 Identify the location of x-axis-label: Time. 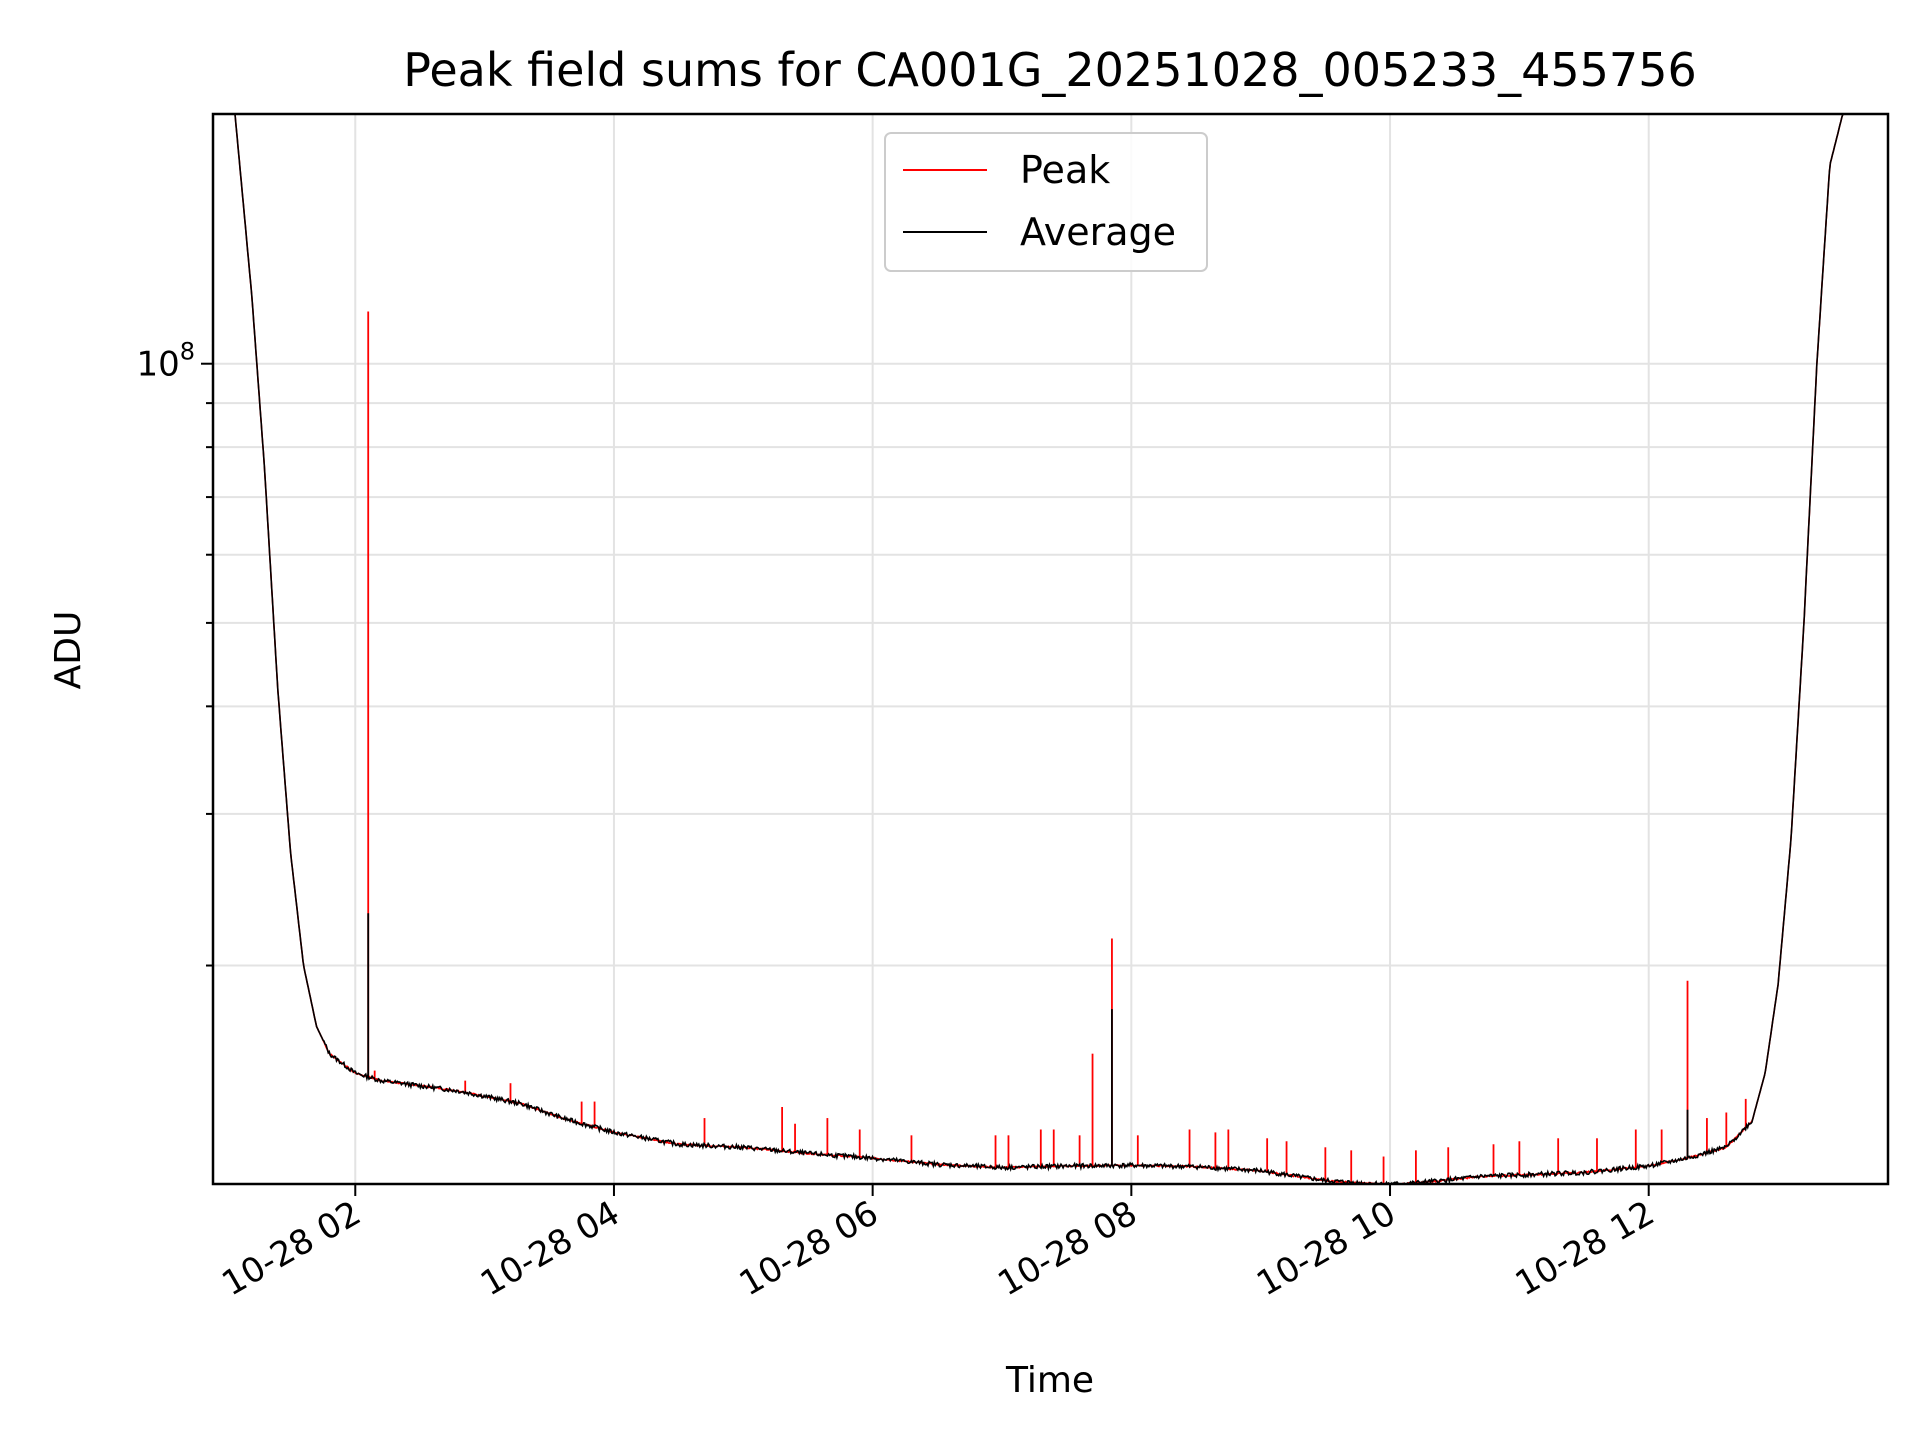
(1049, 1380).